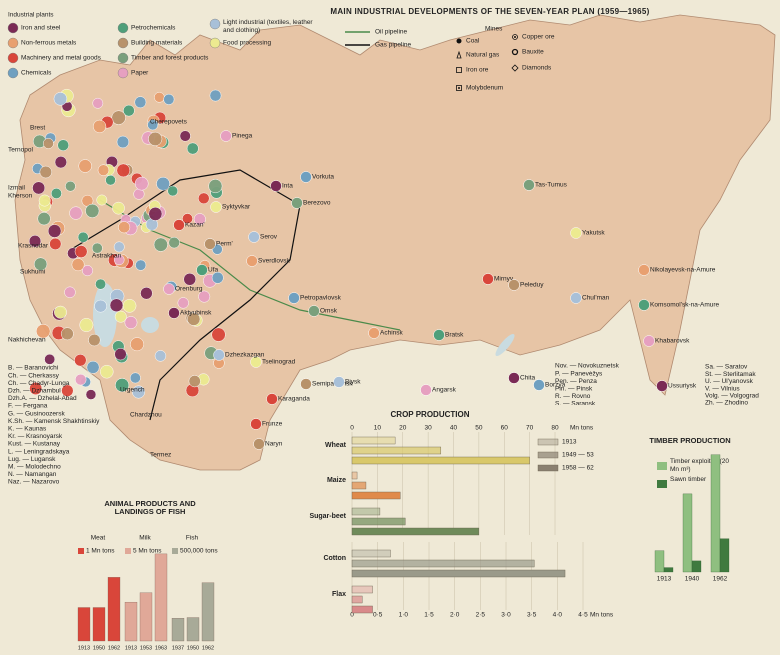  What do you see at coordinates (329, 311) in the screenshot?
I see `place-label: Omsk` at bounding box center [329, 311].